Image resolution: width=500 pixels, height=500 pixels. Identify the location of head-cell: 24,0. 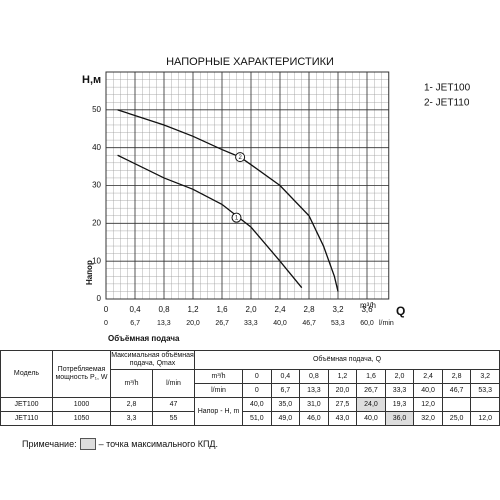
(371, 404).